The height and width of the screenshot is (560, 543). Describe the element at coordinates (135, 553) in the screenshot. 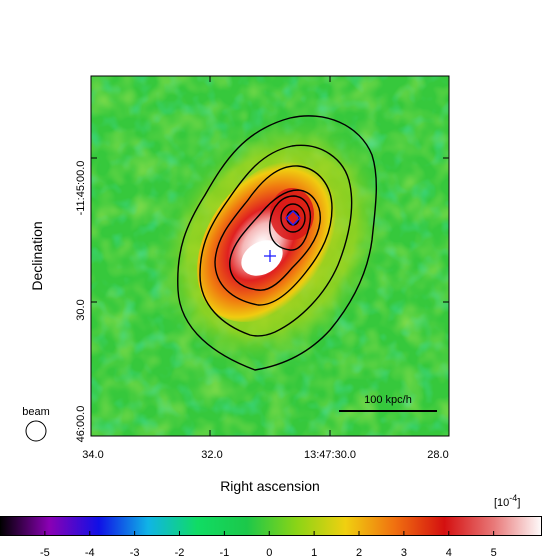

I see `colorbar-tick-label-2: -3` at that location.